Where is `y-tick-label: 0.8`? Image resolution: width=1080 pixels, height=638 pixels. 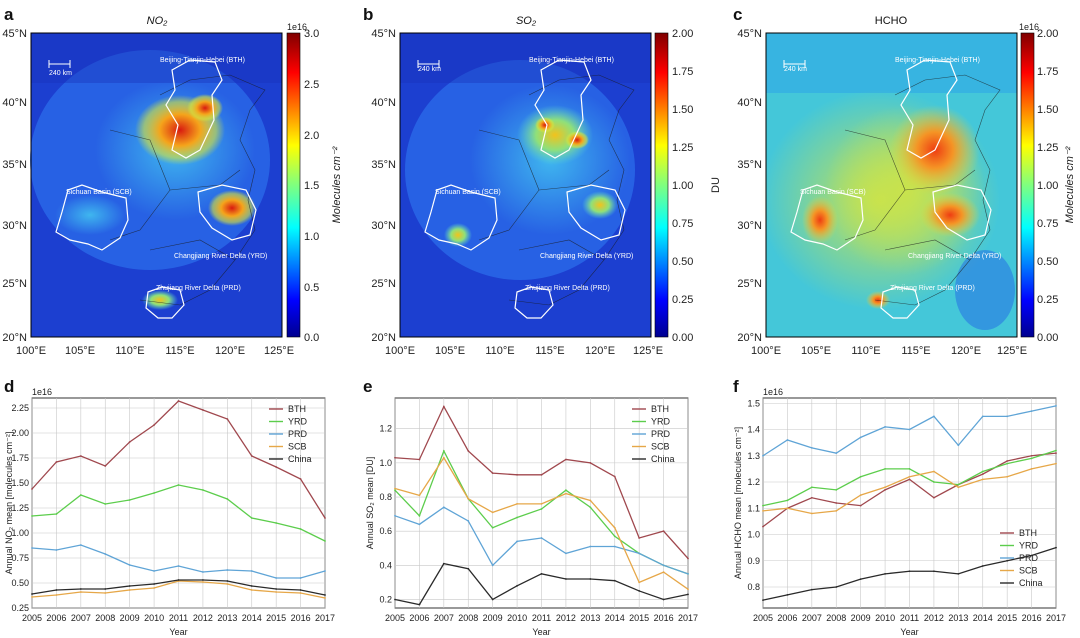 y-tick-label: 0.8 is located at coordinates (753, 587).